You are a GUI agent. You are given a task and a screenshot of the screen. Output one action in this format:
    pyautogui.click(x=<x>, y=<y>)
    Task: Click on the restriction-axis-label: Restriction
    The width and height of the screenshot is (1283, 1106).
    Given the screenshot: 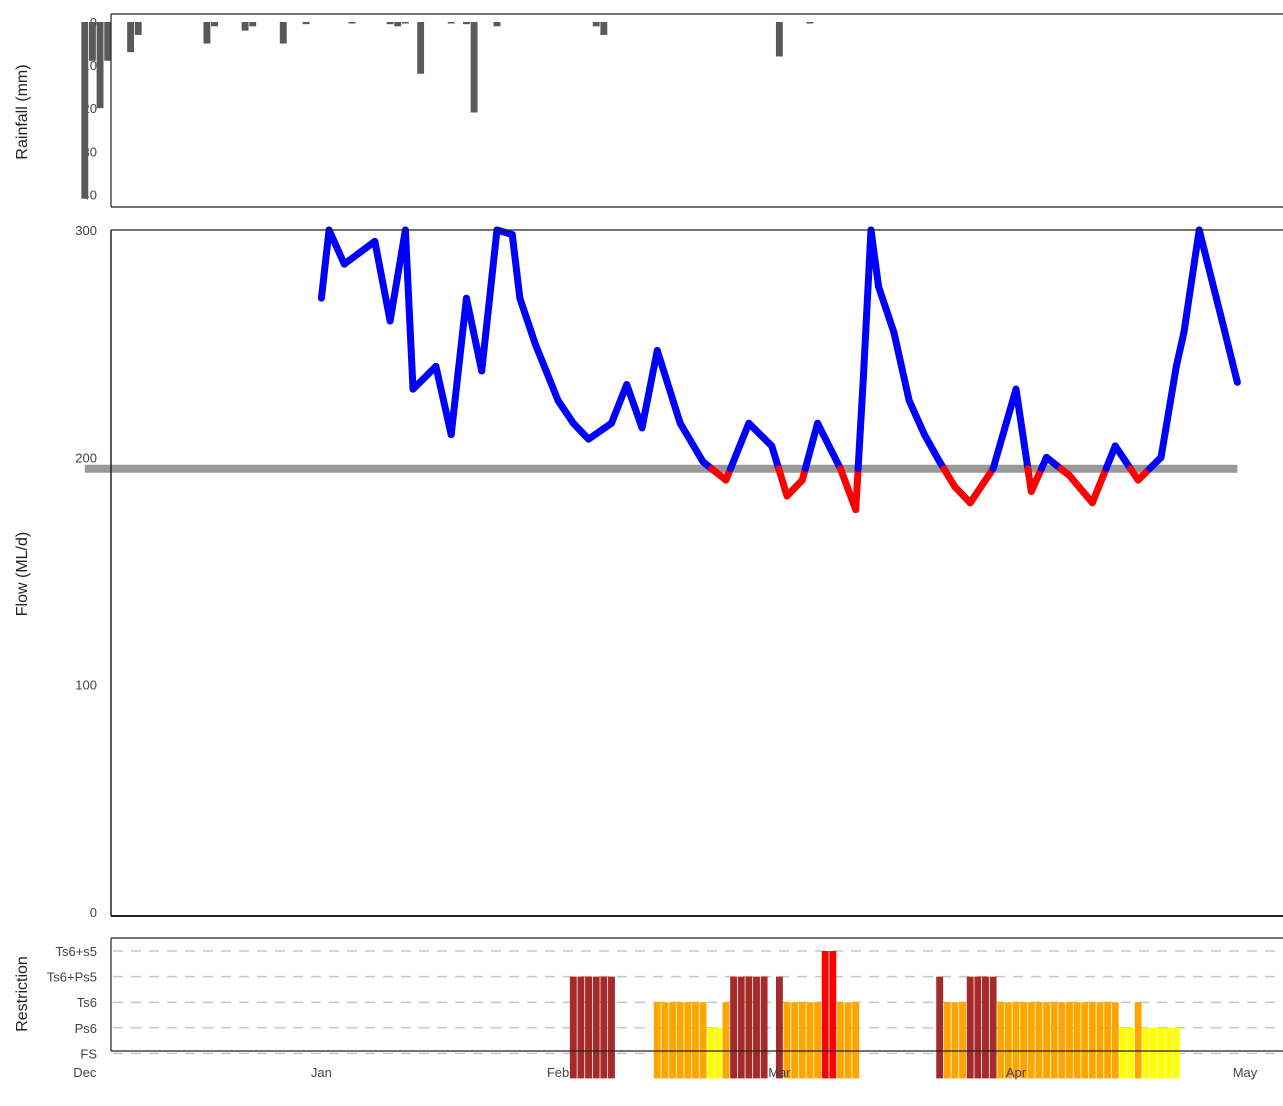 What is the action you would take?
    pyautogui.click(x=22, y=994)
    